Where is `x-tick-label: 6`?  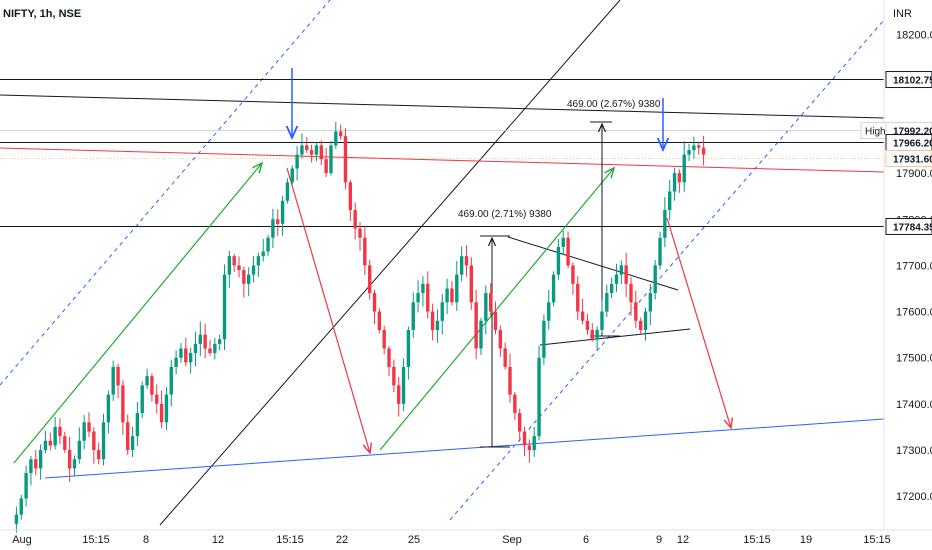
x-tick-label: 6 is located at coordinates (586, 540).